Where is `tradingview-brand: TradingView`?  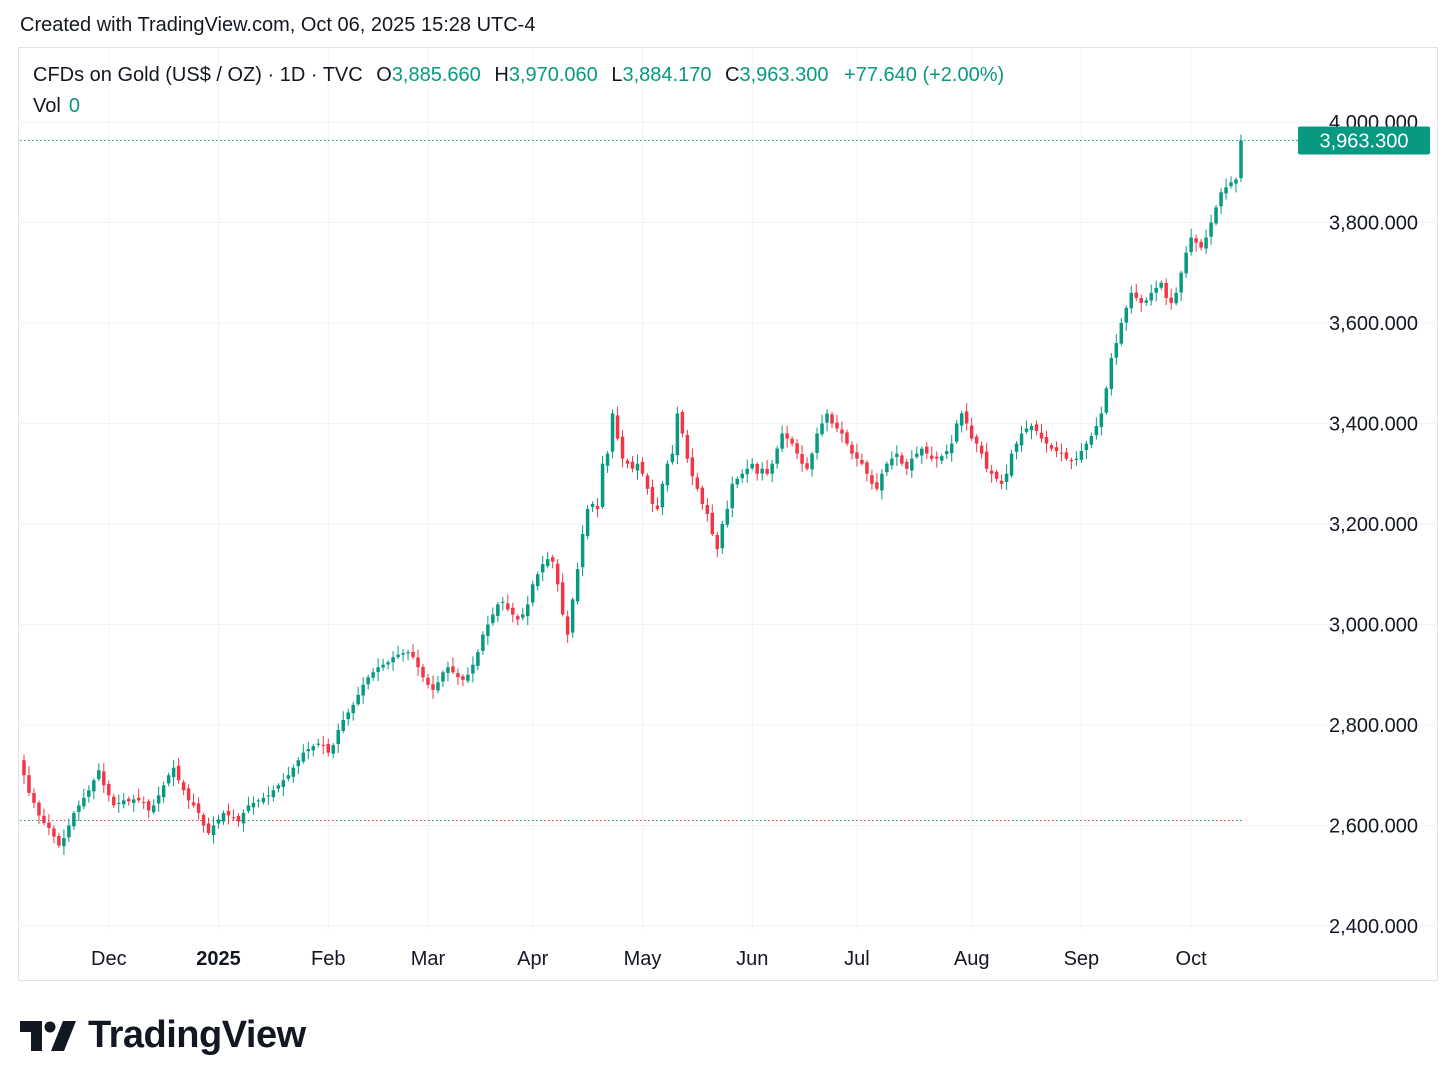 tradingview-brand: TradingView is located at coordinates (163, 1035).